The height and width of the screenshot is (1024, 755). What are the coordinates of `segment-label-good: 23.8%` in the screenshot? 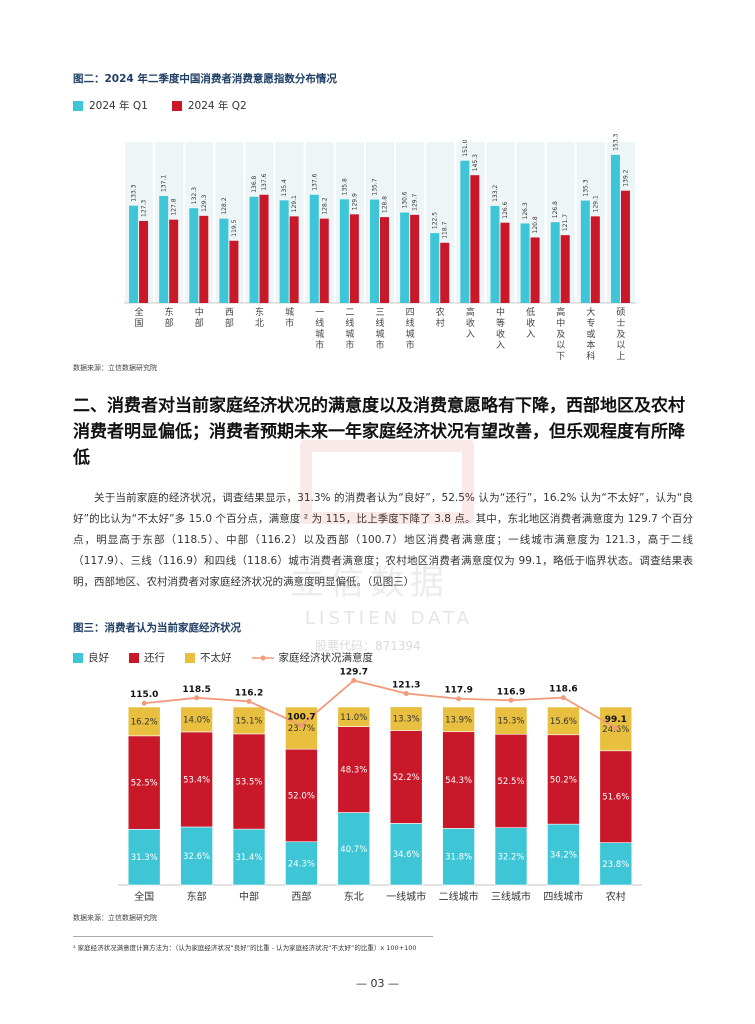 It's located at (615, 865).